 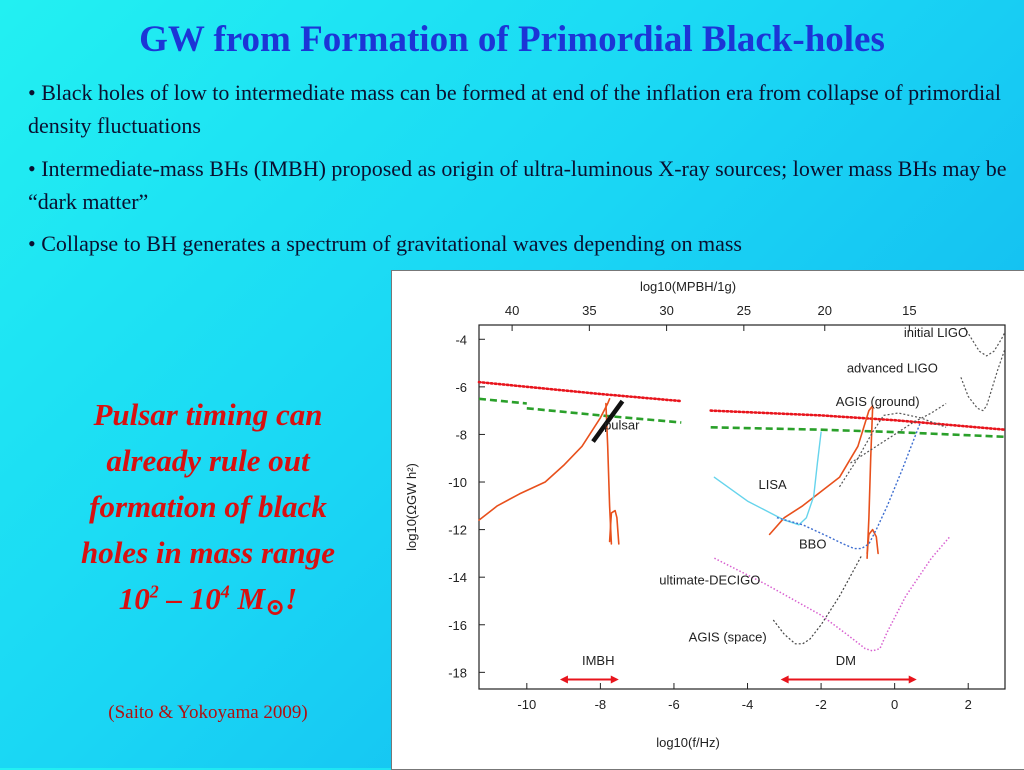 I want to click on curve-label: advanced LIGO, so click(x=892, y=368).